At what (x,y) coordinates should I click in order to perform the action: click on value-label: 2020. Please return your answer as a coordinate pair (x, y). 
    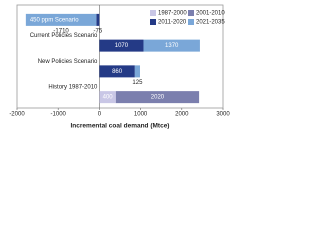
    Looking at the image, I should click on (158, 98).